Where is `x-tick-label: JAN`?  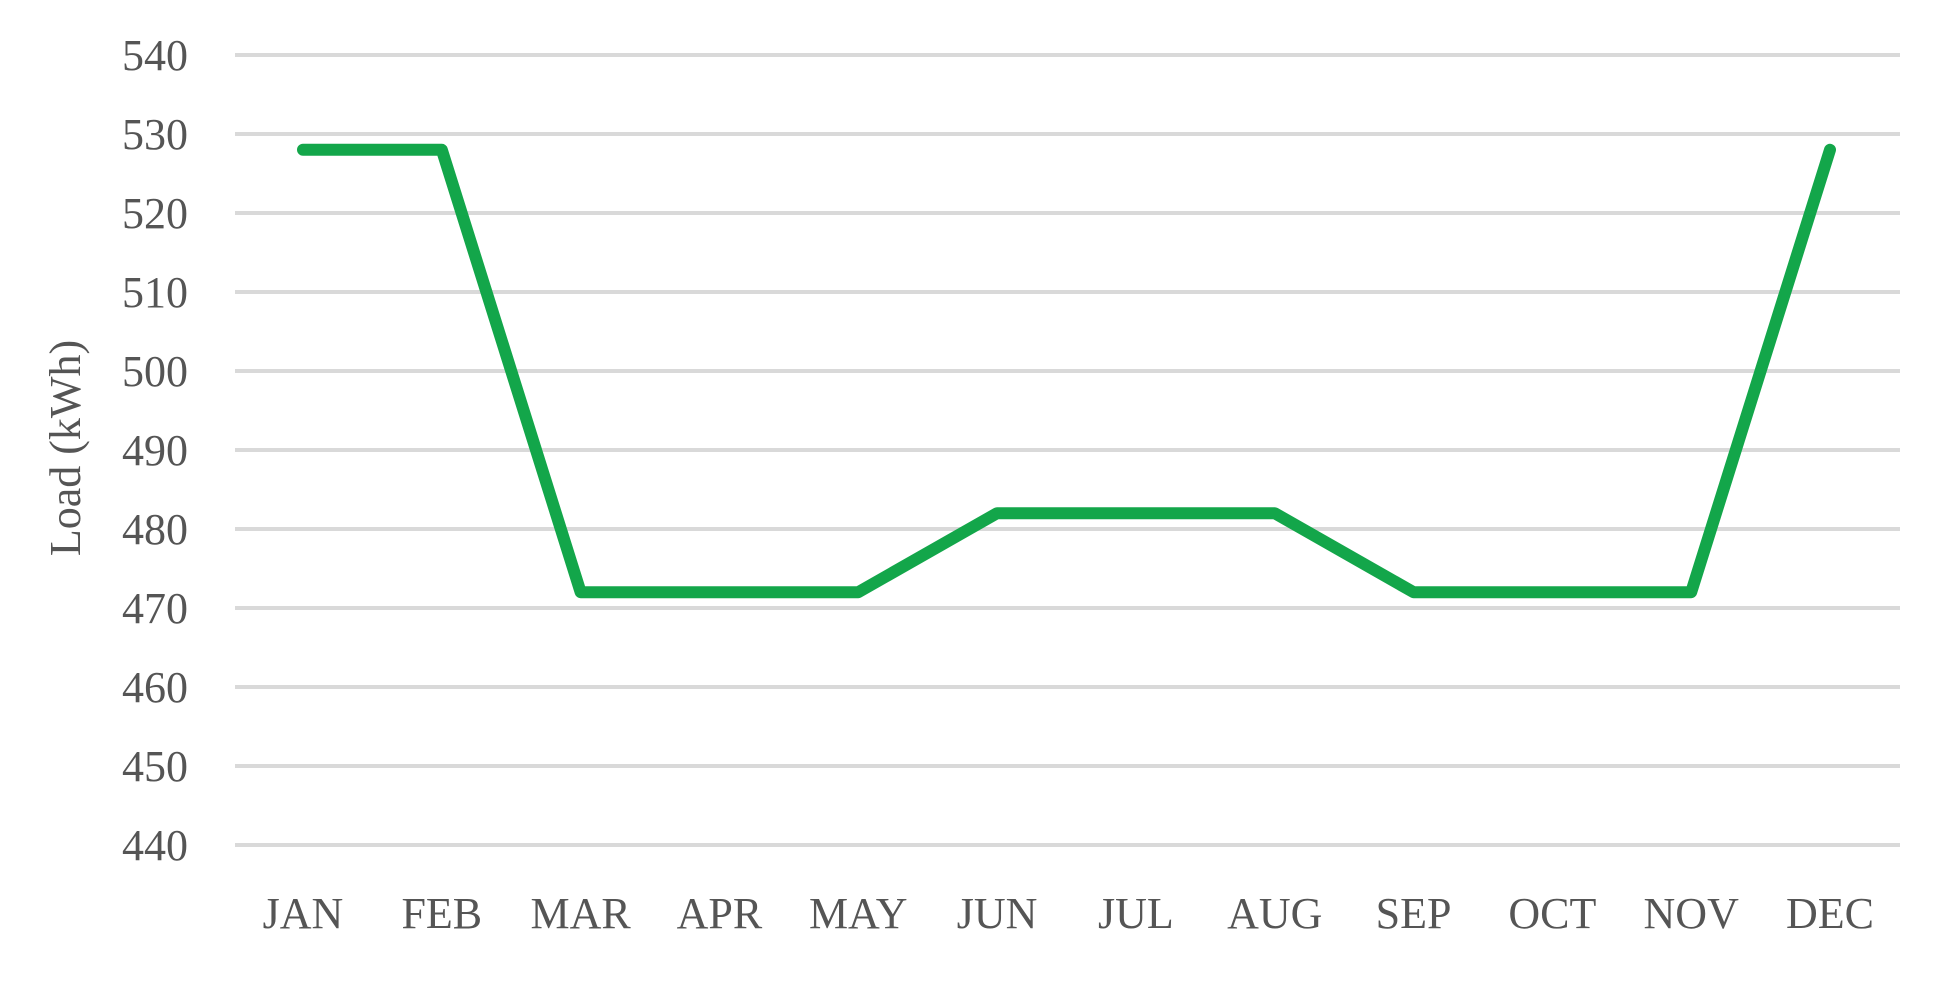 x-tick-label: JAN is located at coordinates (303, 913).